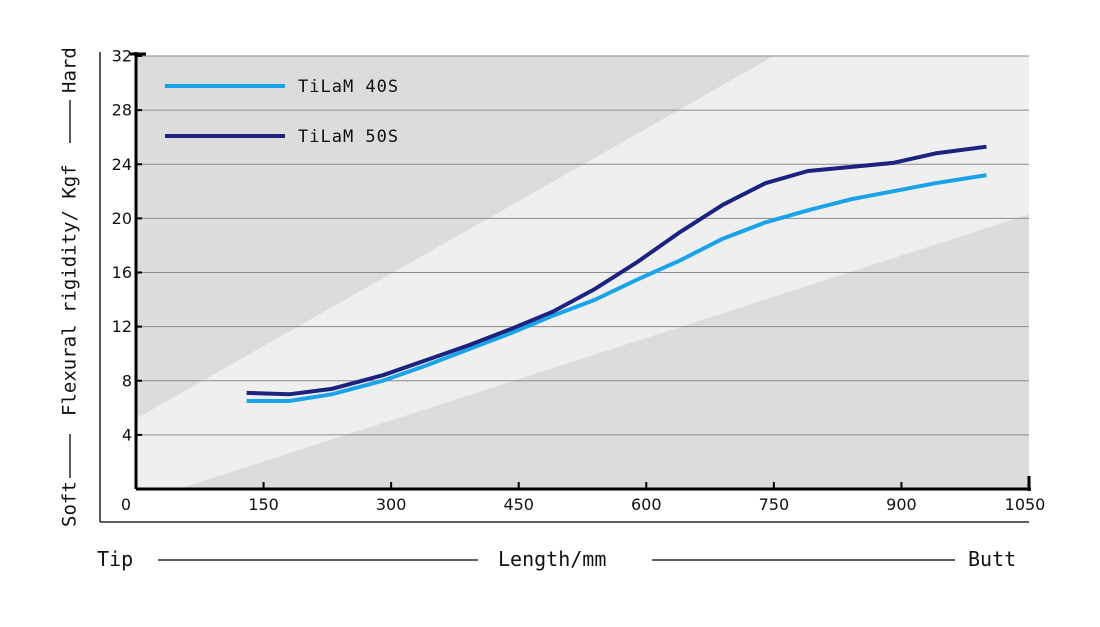  I want to click on x-tick-label-750: 750, so click(774, 504).